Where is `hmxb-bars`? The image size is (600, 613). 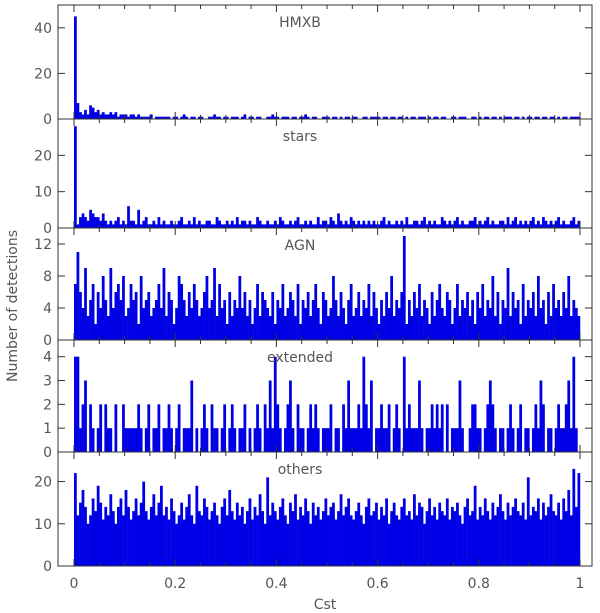 hmxb-bars is located at coordinates (327, 67).